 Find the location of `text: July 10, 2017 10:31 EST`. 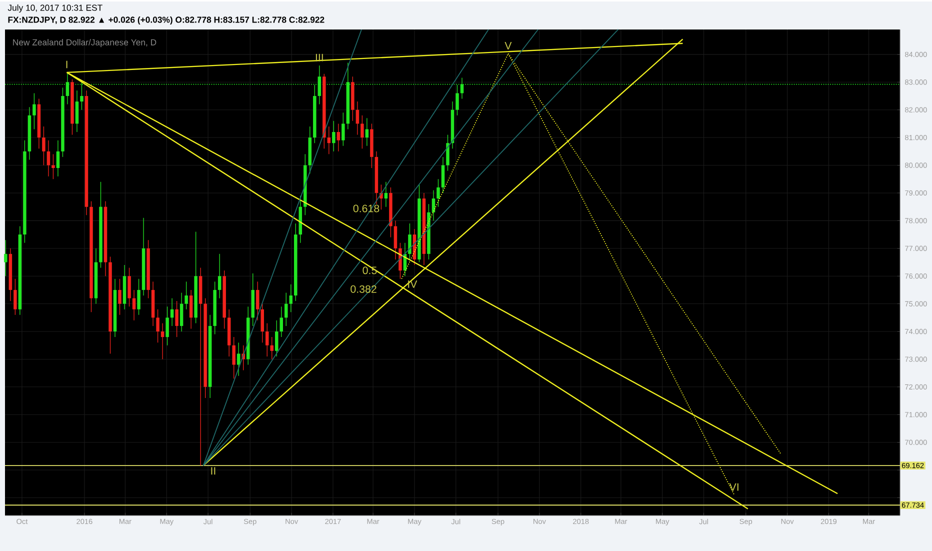

text: July 10, 2017 10:31 EST is located at coordinates (55, 8).